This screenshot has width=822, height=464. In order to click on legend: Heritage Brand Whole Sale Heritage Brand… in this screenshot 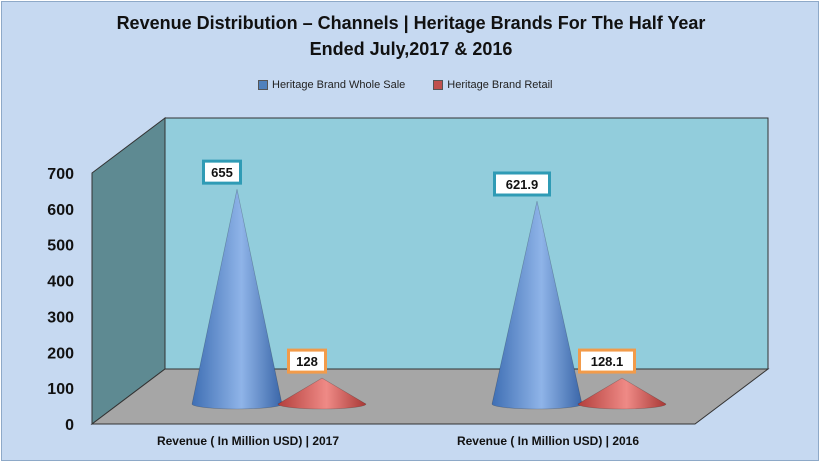, I will do `click(405, 85)`.